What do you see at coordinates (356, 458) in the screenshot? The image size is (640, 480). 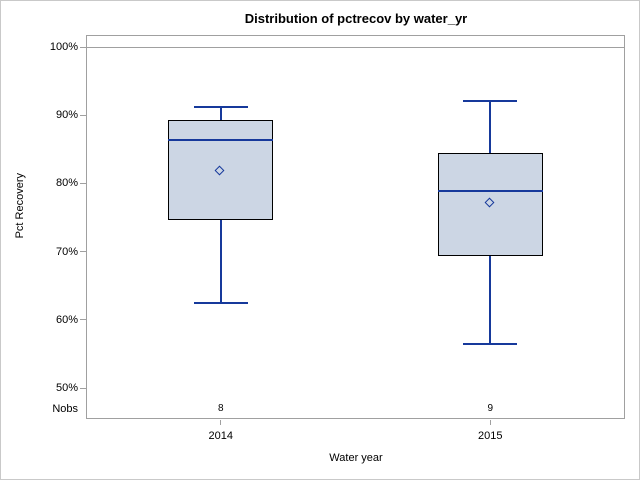 I see `x-axis-title: Water year` at bounding box center [356, 458].